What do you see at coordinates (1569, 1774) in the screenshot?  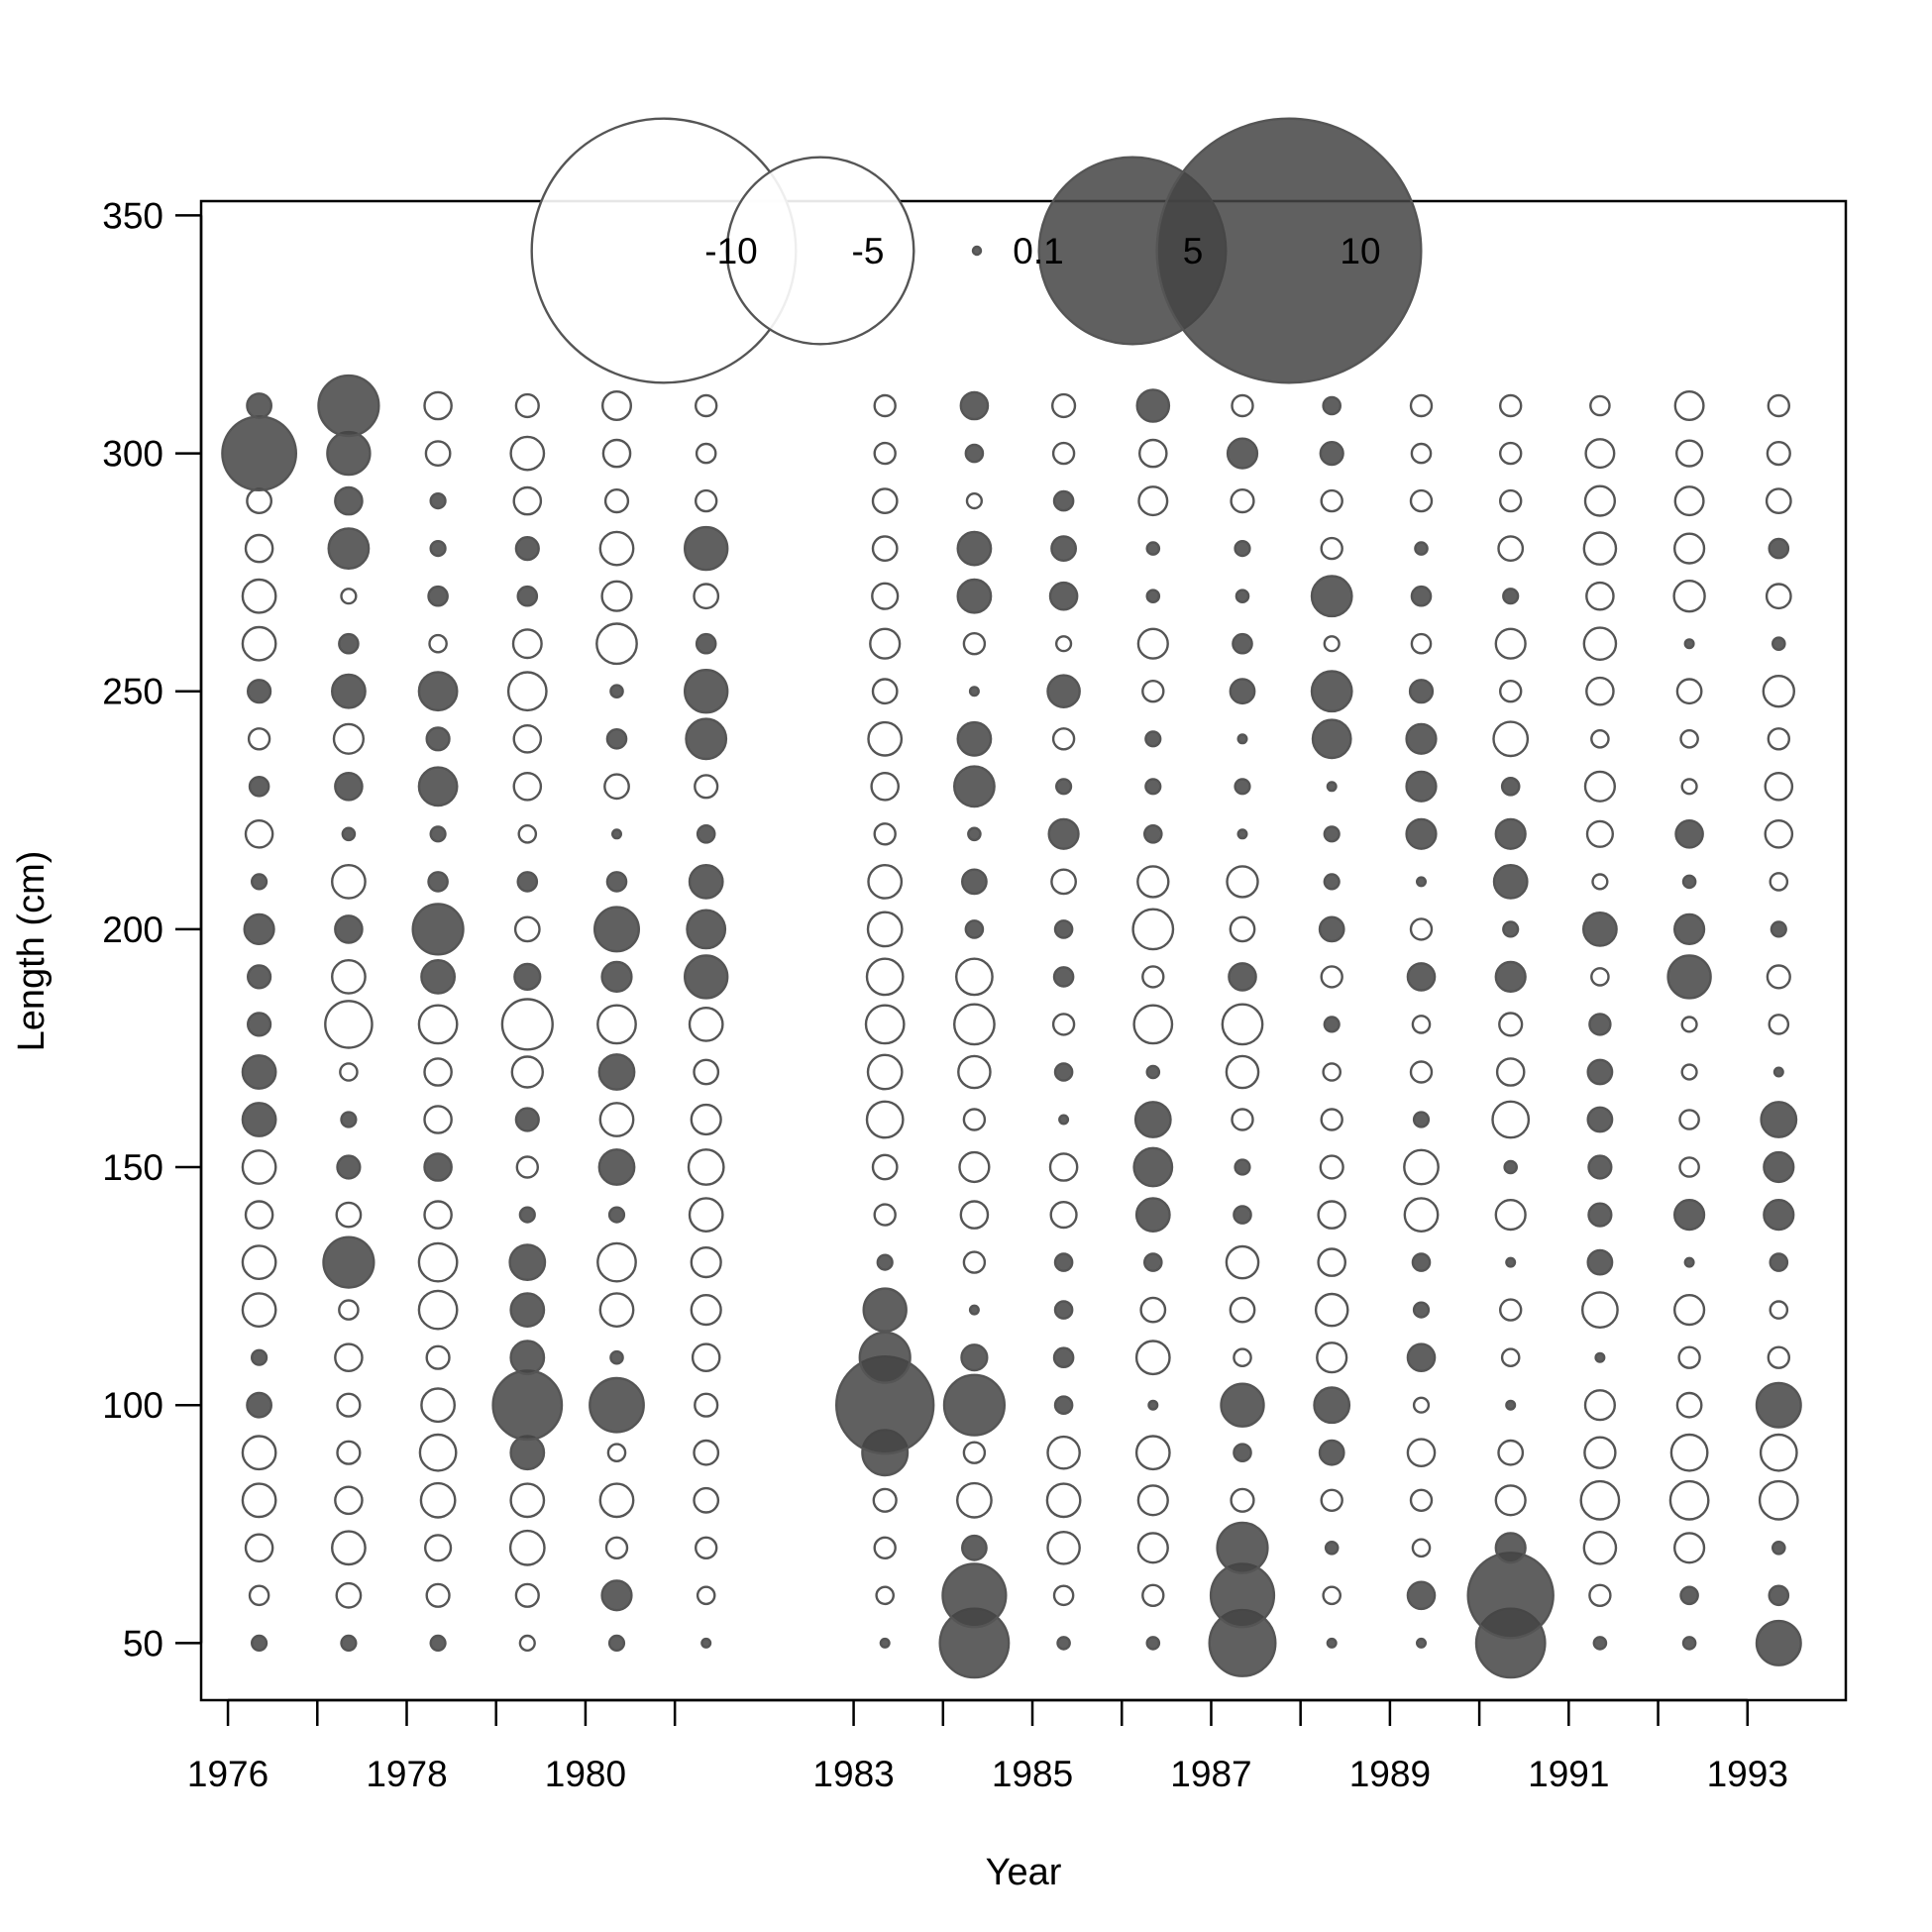 I see `x-tick-label: 1991` at bounding box center [1569, 1774].